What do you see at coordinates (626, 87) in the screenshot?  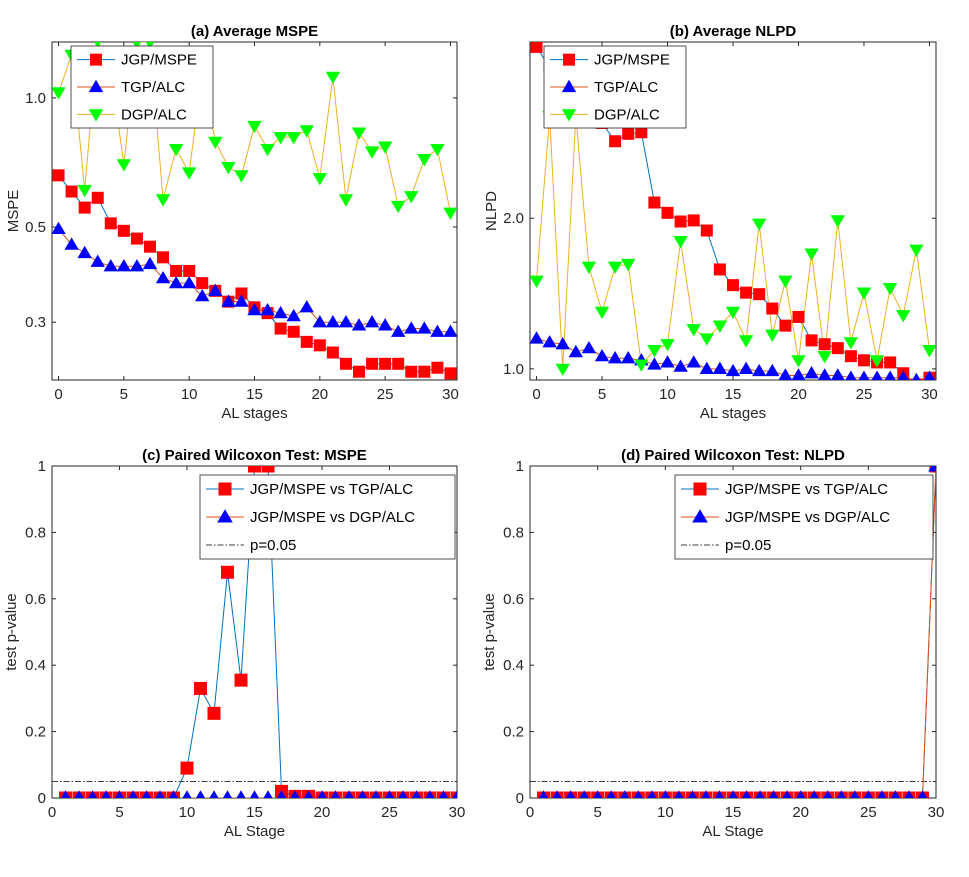 I see `legend-label: TGP/ALC` at bounding box center [626, 87].